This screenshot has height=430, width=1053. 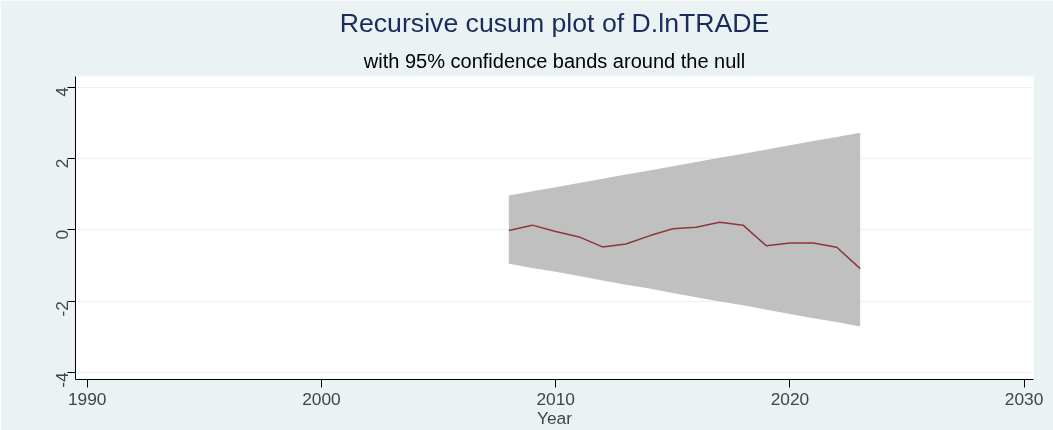 What do you see at coordinates (1024, 398) in the screenshot?
I see `x-tick-label: 2030` at bounding box center [1024, 398].